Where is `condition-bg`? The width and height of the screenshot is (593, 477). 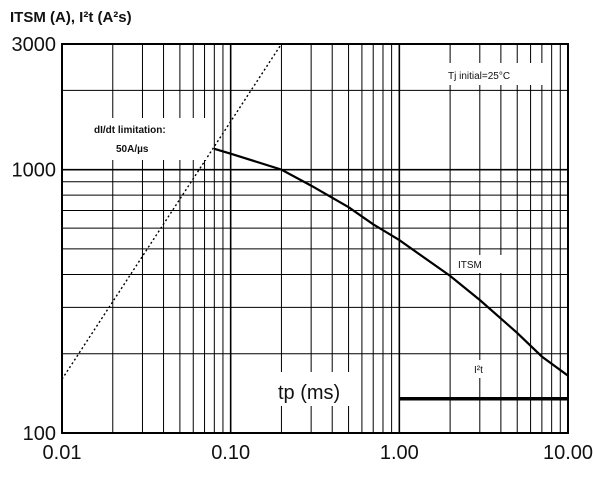 condition-bg is located at coordinates (496, 74).